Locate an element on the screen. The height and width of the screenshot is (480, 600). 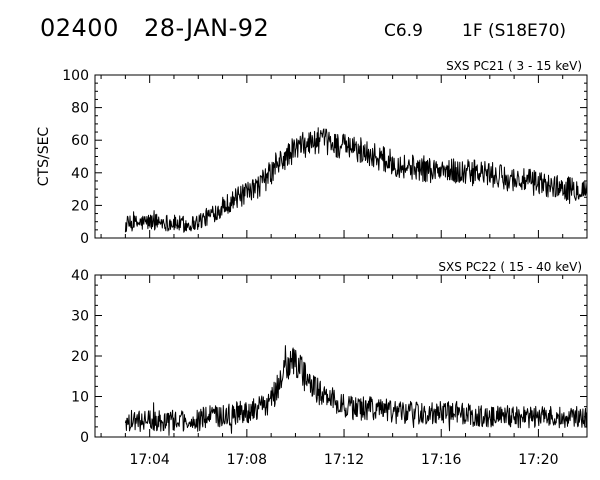
x-tick-label: 17:20 is located at coordinates (538, 460).